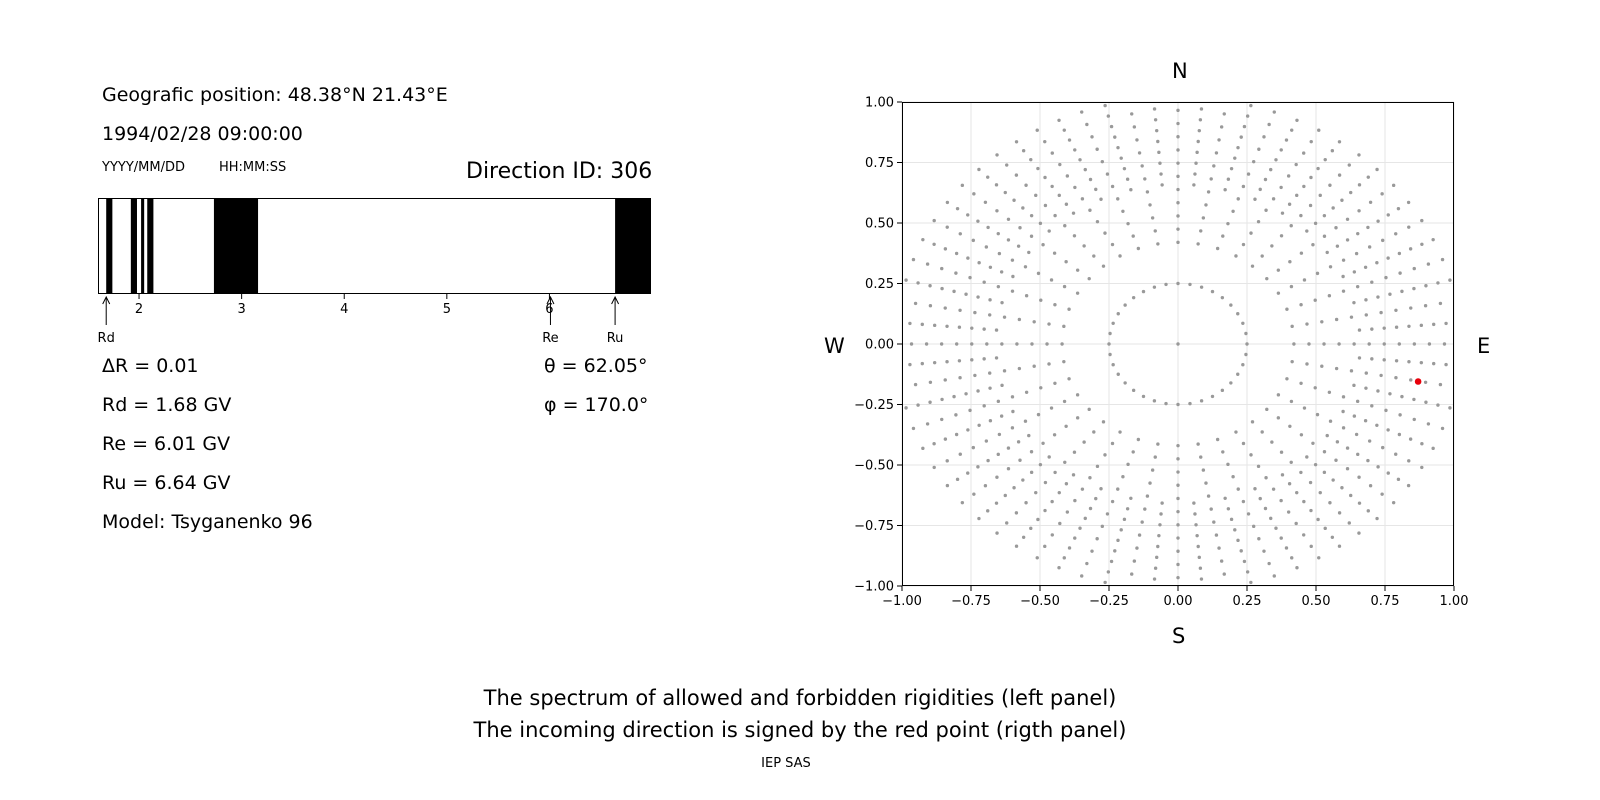 This screenshot has height=800, width=1600. Describe the element at coordinates (971, 601) in the screenshot. I see `x-tick-label: −0.75` at that location.